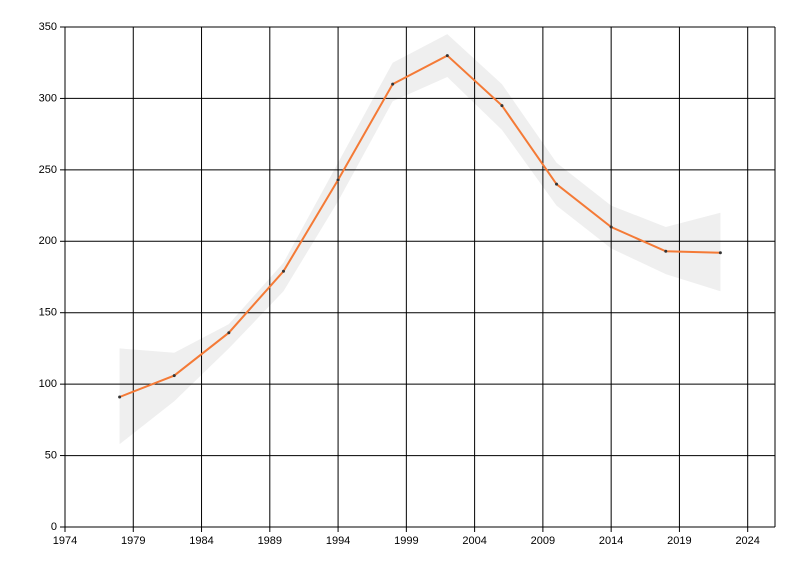 Image resolution: width=800 pixels, height=576 pixels. What do you see at coordinates (48, 98) in the screenshot?
I see `y-tick-label: 300` at bounding box center [48, 98].